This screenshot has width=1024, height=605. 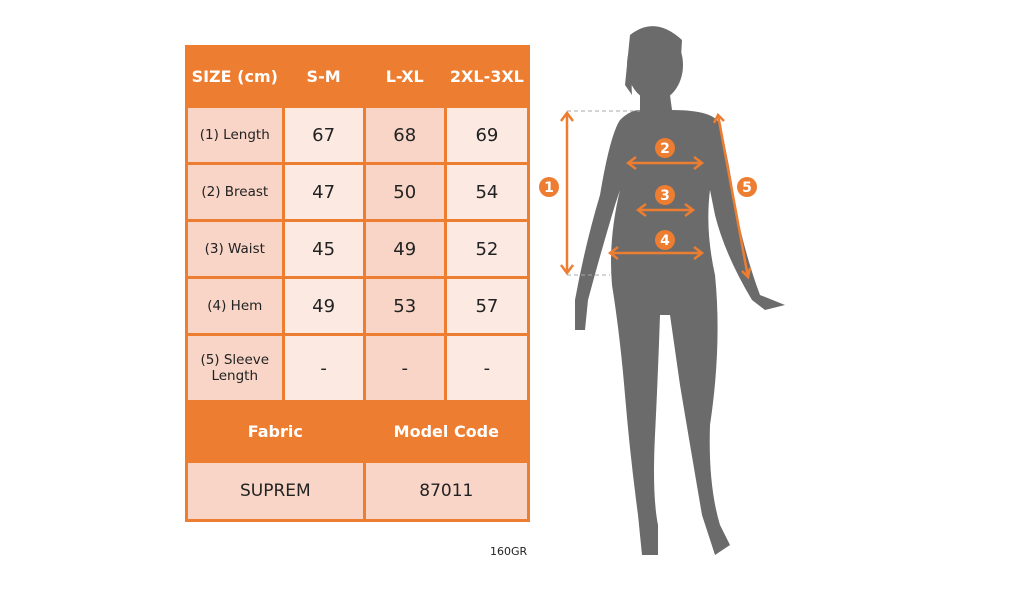 I want to click on cell: 69, so click(x=487, y=135).